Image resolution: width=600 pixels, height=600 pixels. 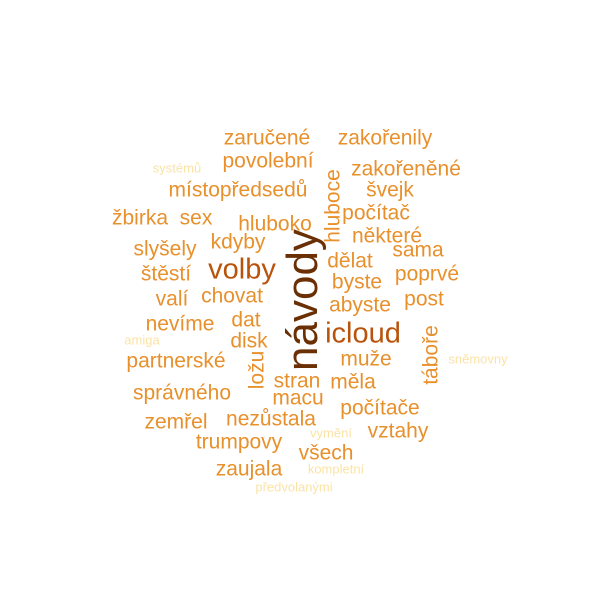 I want to click on word-kdyby: kdyby, so click(x=238, y=242).